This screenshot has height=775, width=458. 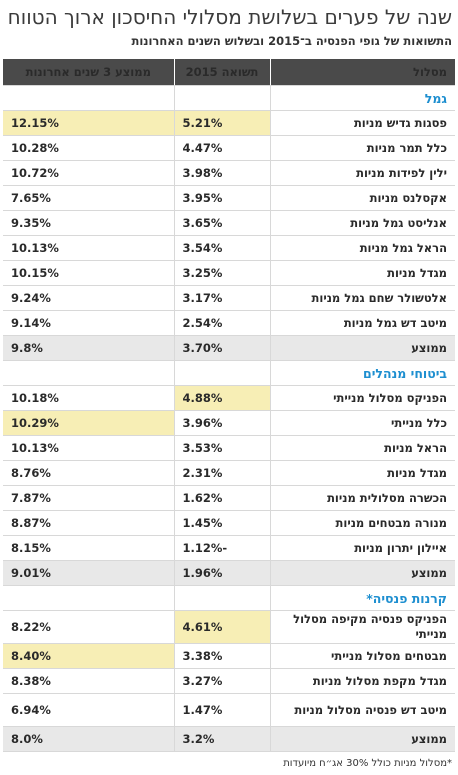 I want to click on return-3yr-average: 8.22%, so click(x=89, y=627).